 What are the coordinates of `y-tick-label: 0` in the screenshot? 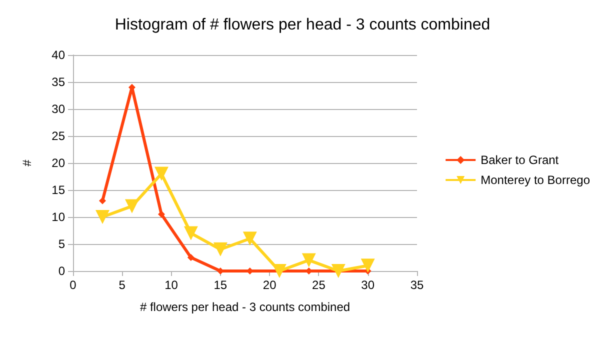 It's located at (62, 271).